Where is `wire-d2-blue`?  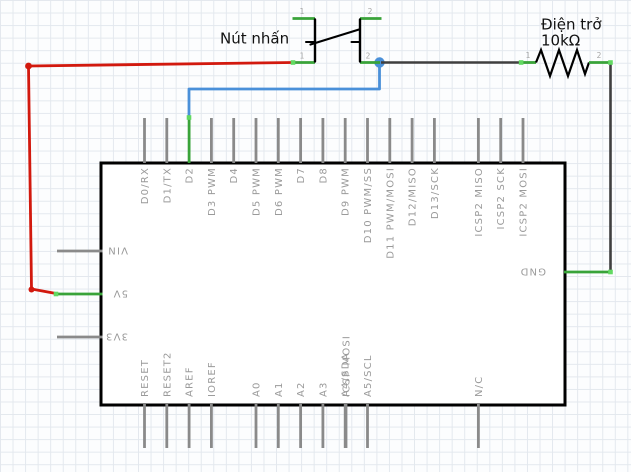 wire-d2-blue is located at coordinates (286, 87).